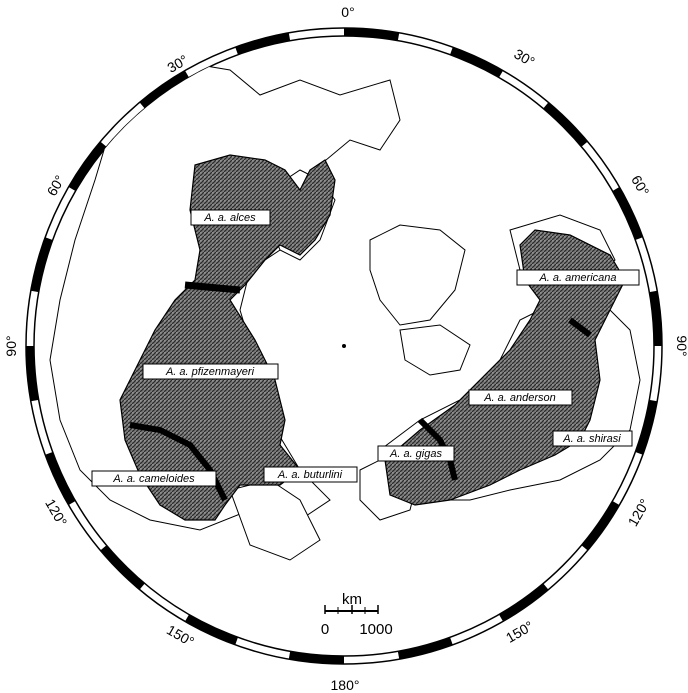  What do you see at coordinates (638, 512) in the screenshot?
I see `degree-label-120-right: 120°` at bounding box center [638, 512].